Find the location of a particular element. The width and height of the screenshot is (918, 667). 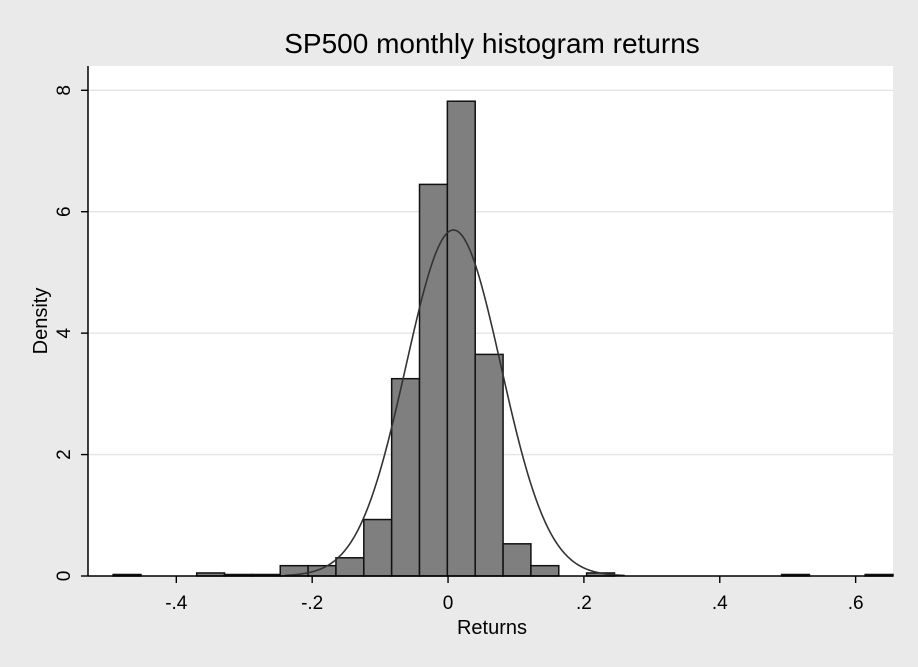

x-tick-label: -.2 is located at coordinates (312, 603).